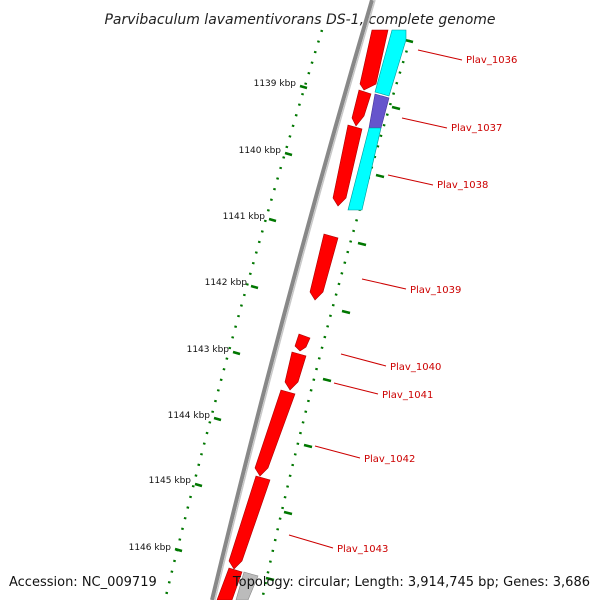 The height and width of the screenshot is (600, 600). Describe the element at coordinates (170, 481) in the screenshot. I see `kbp-label: 1145 kbp` at that location.